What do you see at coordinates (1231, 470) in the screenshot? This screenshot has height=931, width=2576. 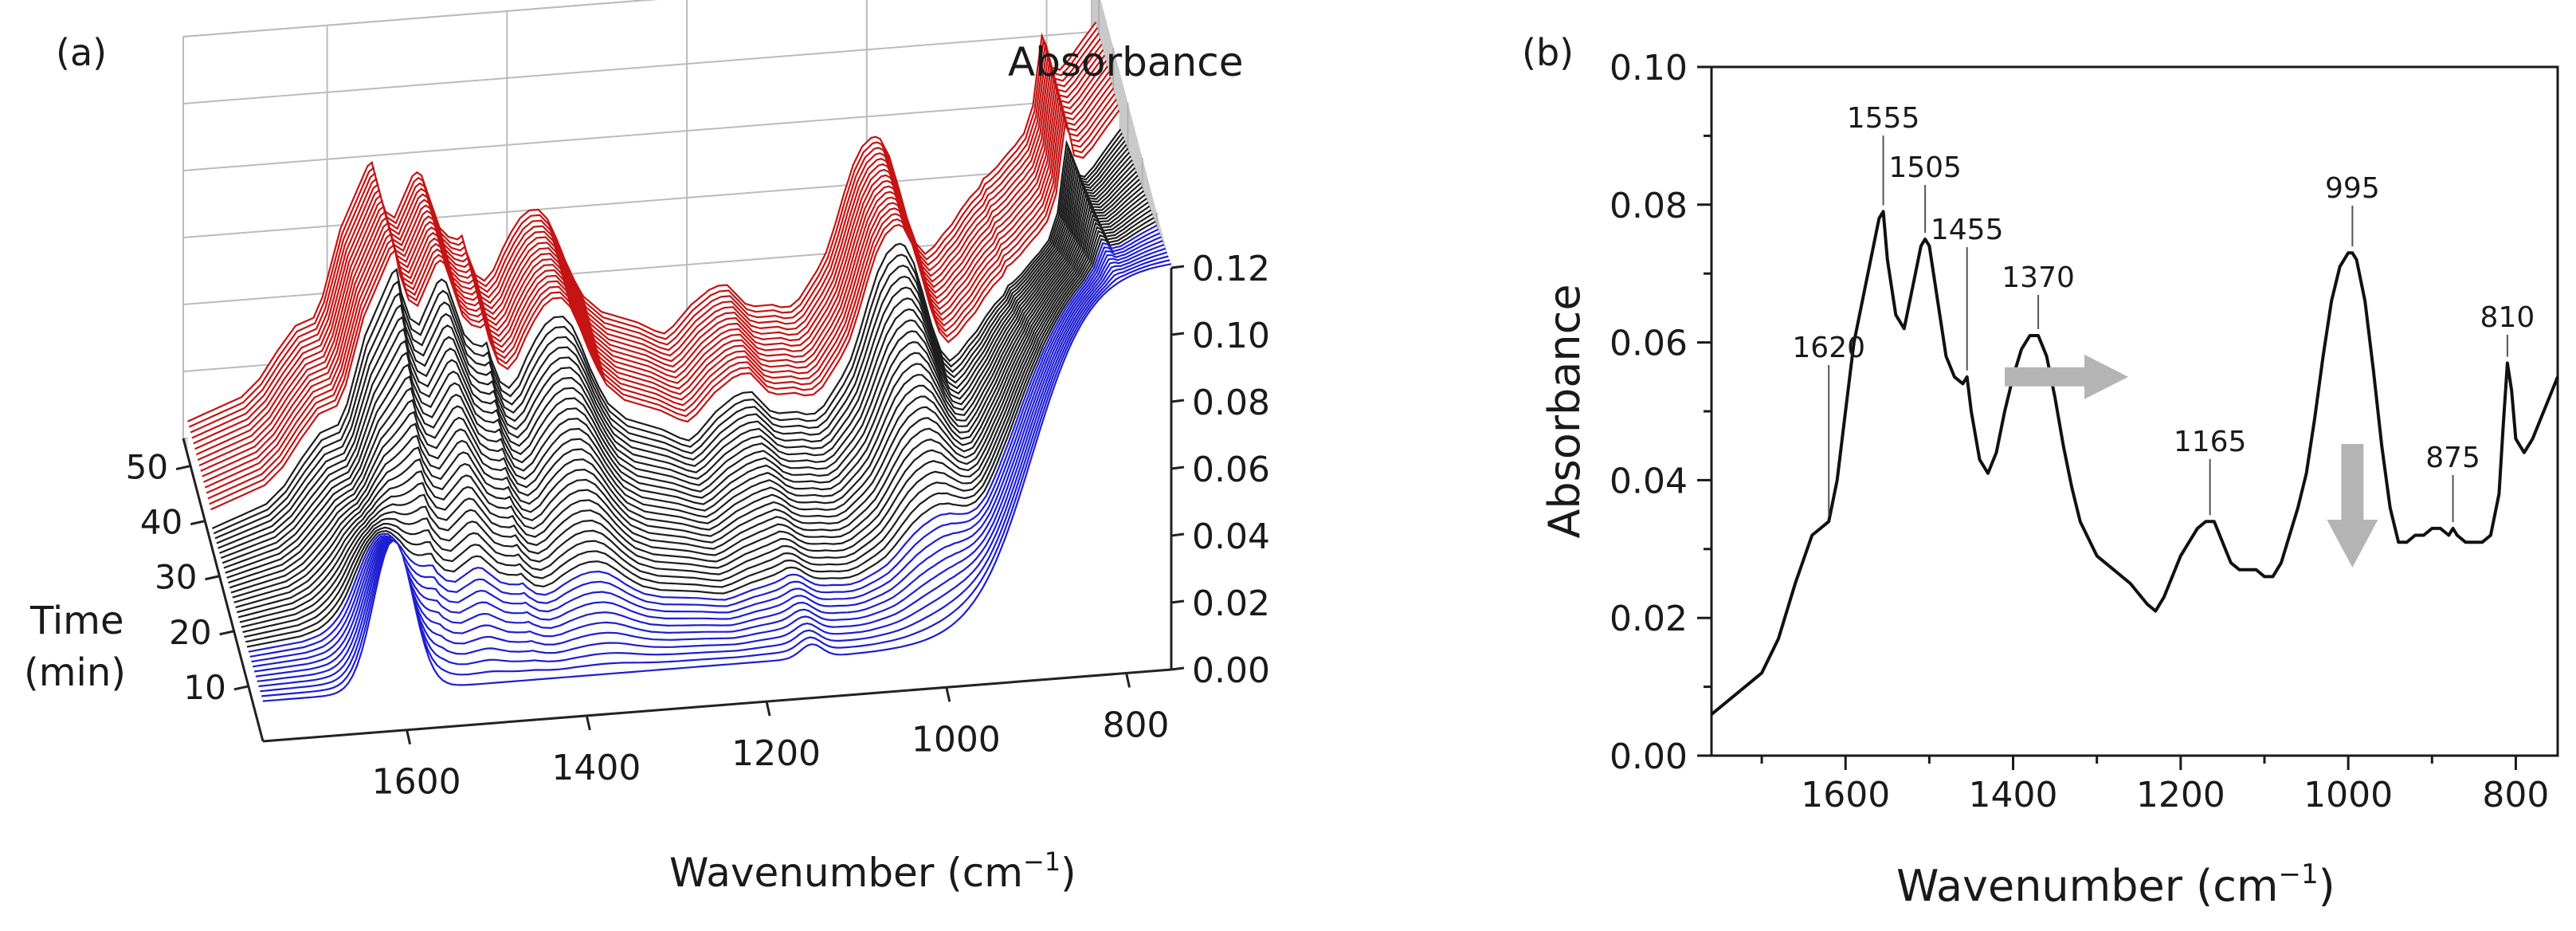 I see `z-tick-label: 0.06` at bounding box center [1231, 470].